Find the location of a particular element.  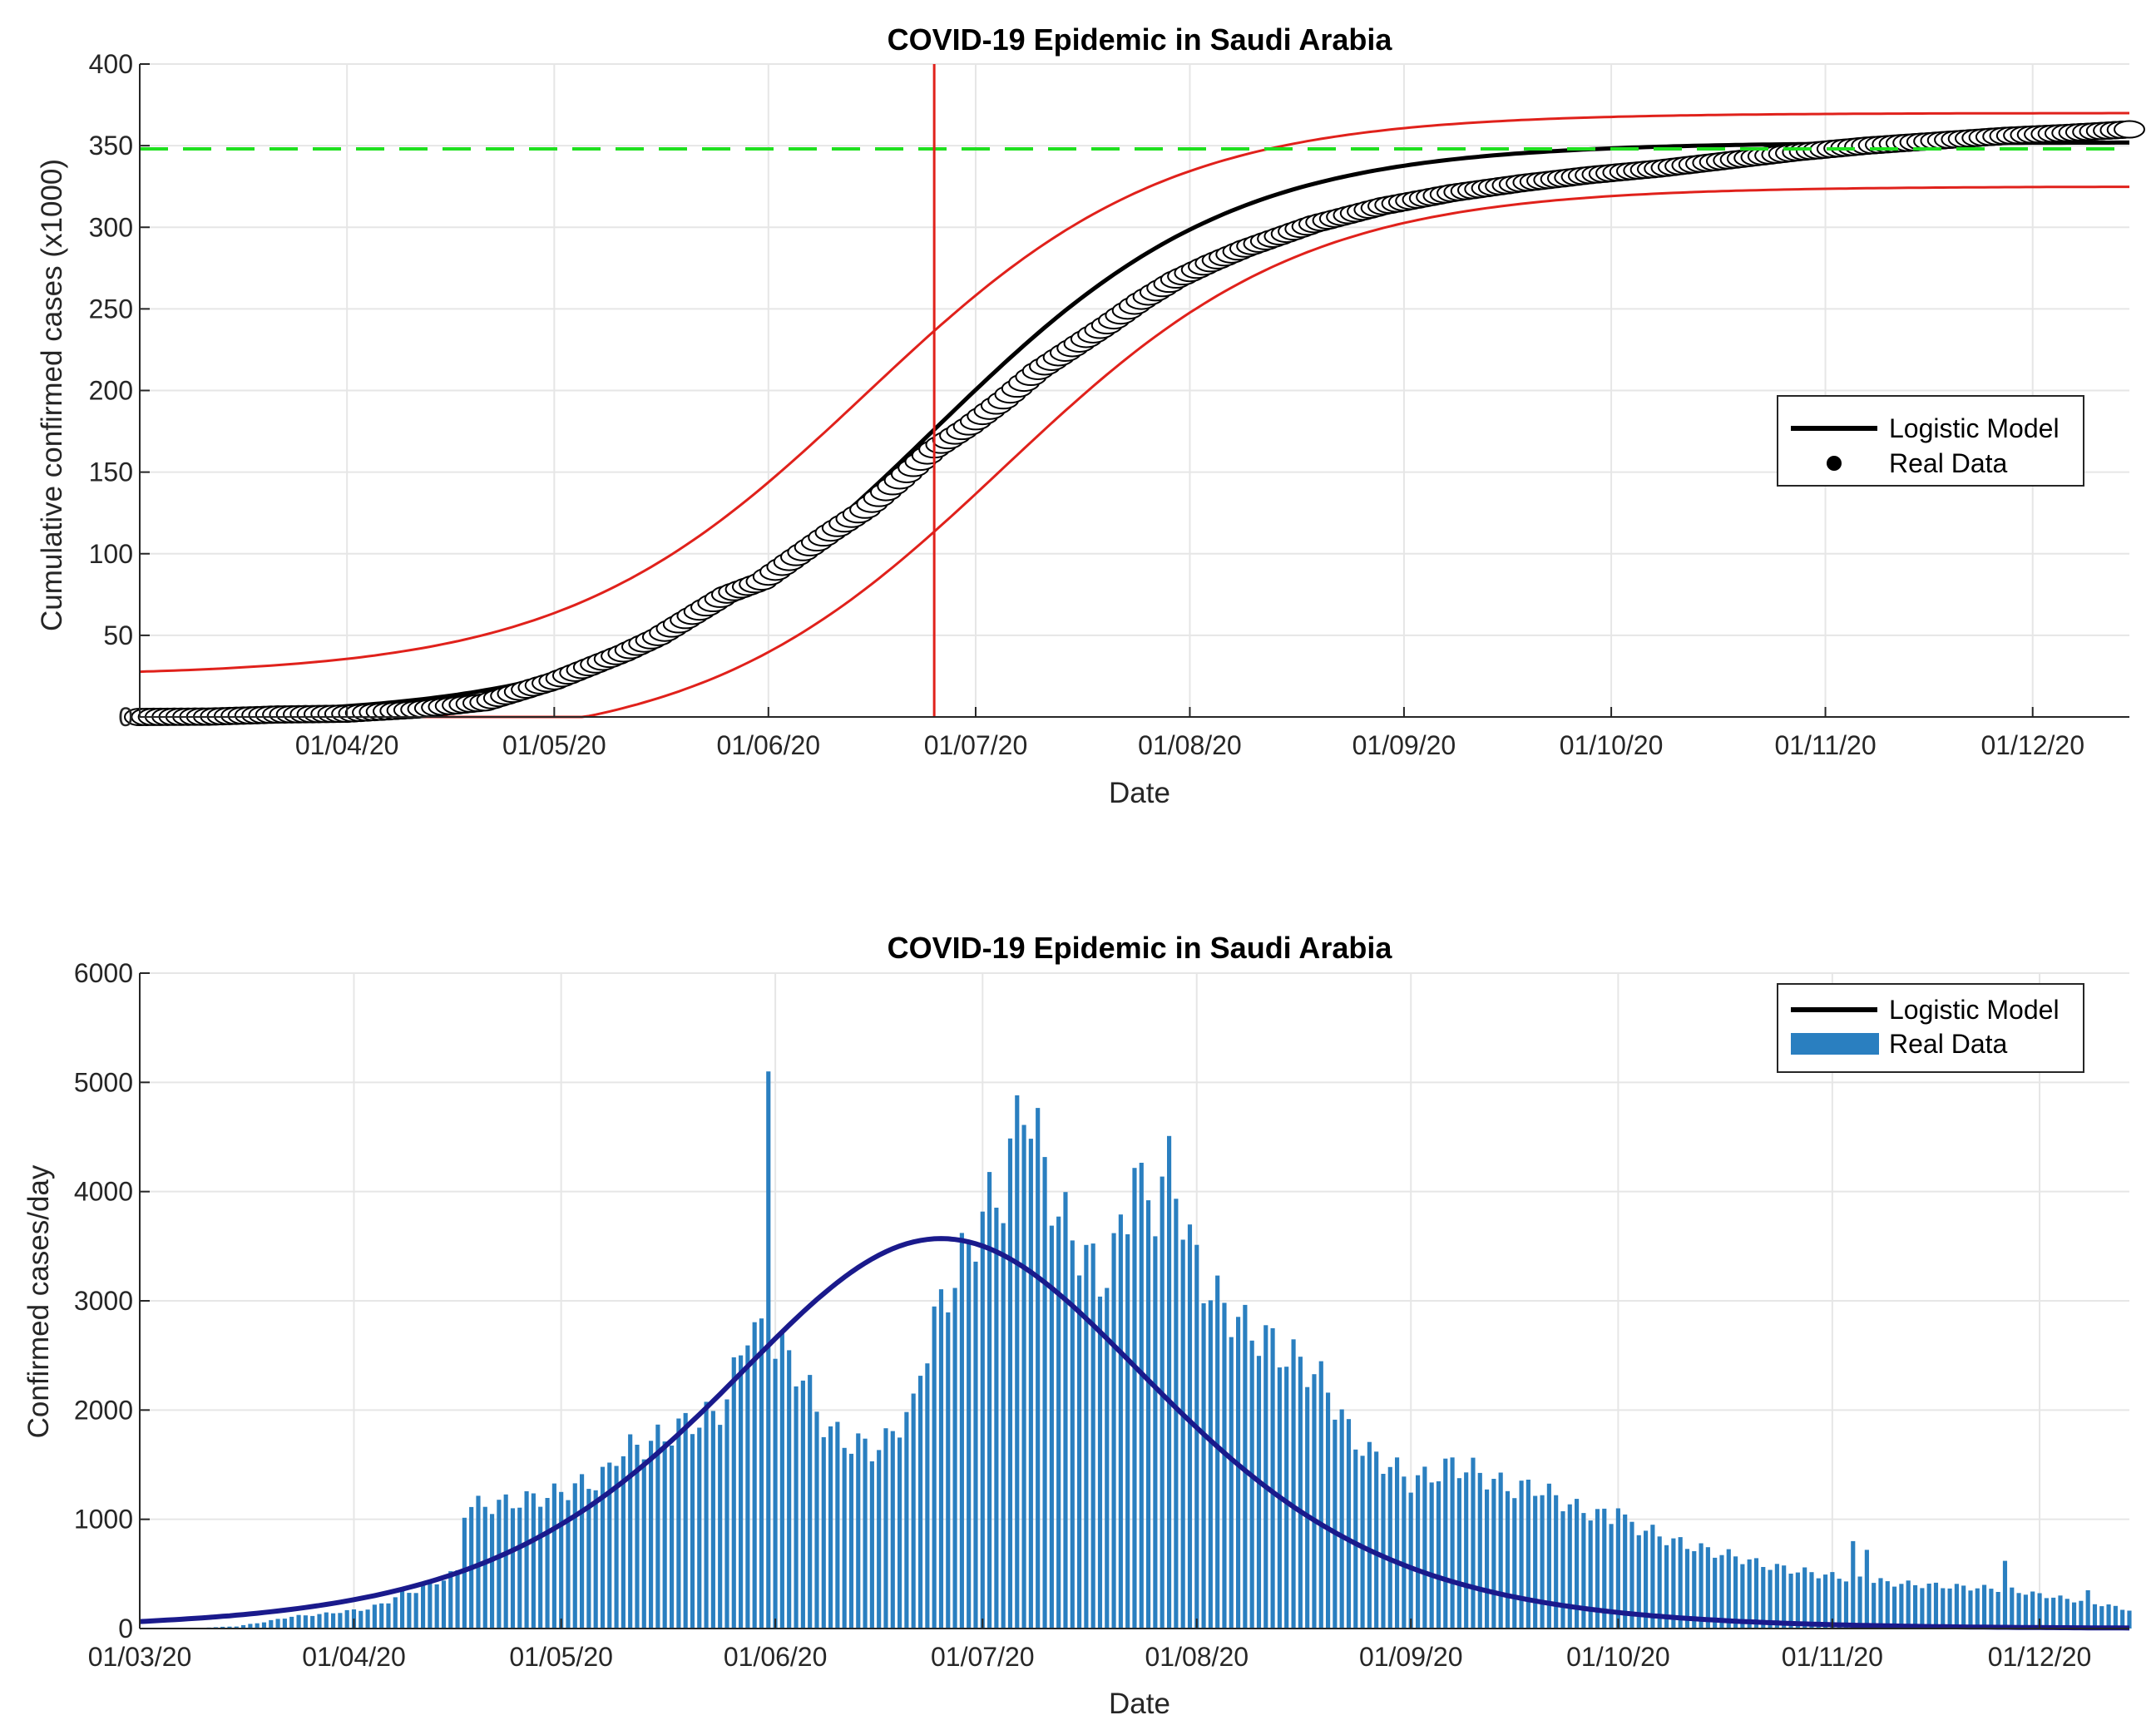

top-legend-box is located at coordinates (1931, 441).